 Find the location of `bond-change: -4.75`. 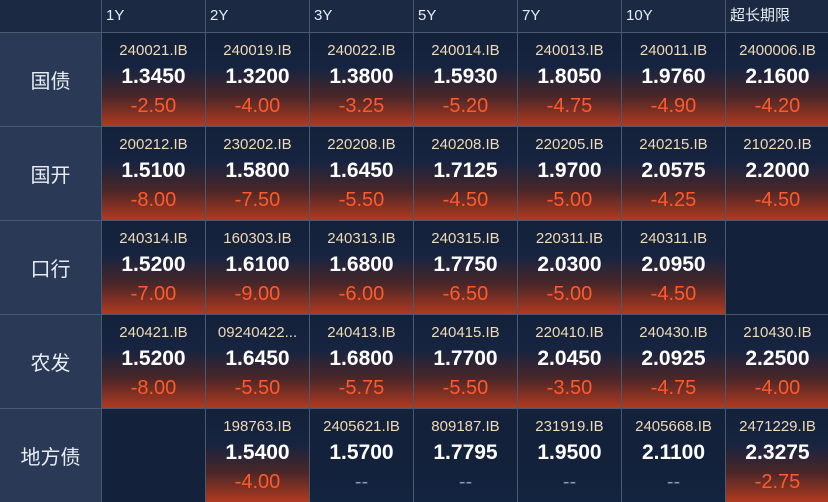

bond-change: -4.75 is located at coordinates (569, 106).